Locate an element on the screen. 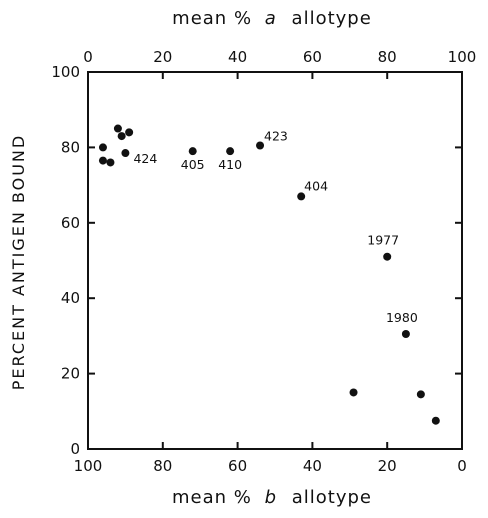 Image resolution: width=488 pixels, height=518 pixels. bottom-axis-tick-label: 60 is located at coordinates (237, 466).